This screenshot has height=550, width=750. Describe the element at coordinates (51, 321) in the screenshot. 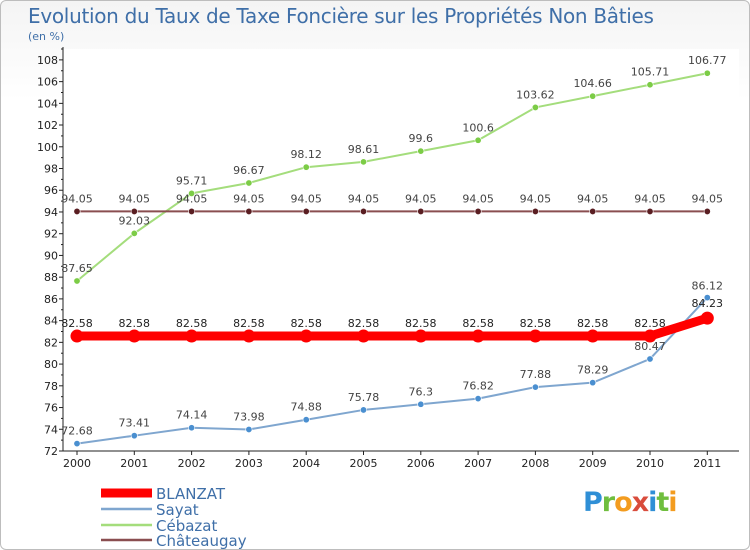

I see `y-tick-label: 84` at that location.